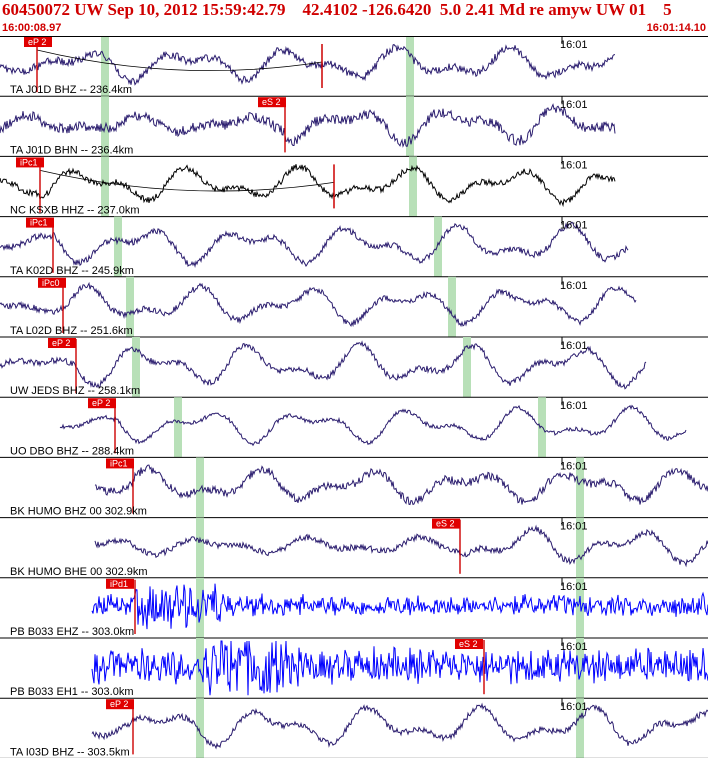 The image size is (708, 758). Describe the element at coordinates (71, 331) in the screenshot. I see `station-label: TA L02D BHZ -- 251.6km` at that location.